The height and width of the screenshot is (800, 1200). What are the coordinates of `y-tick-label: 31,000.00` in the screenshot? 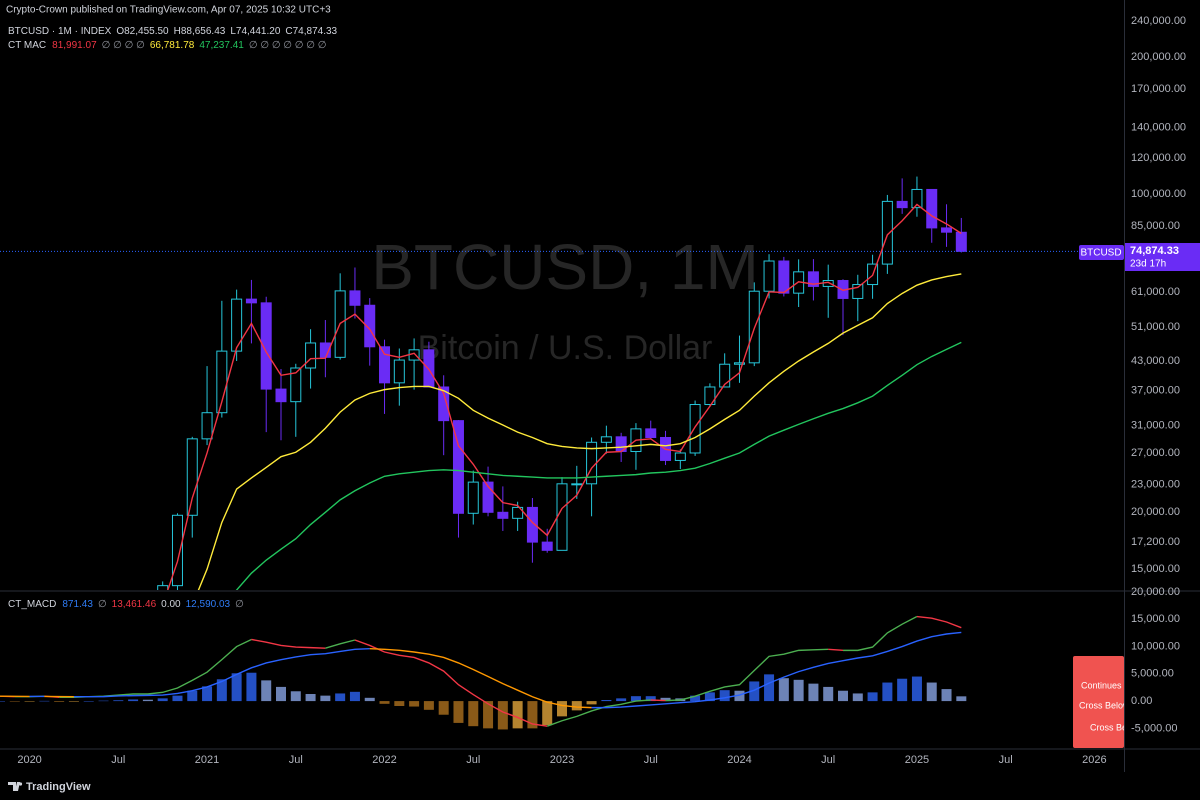 It's located at (1155, 426).